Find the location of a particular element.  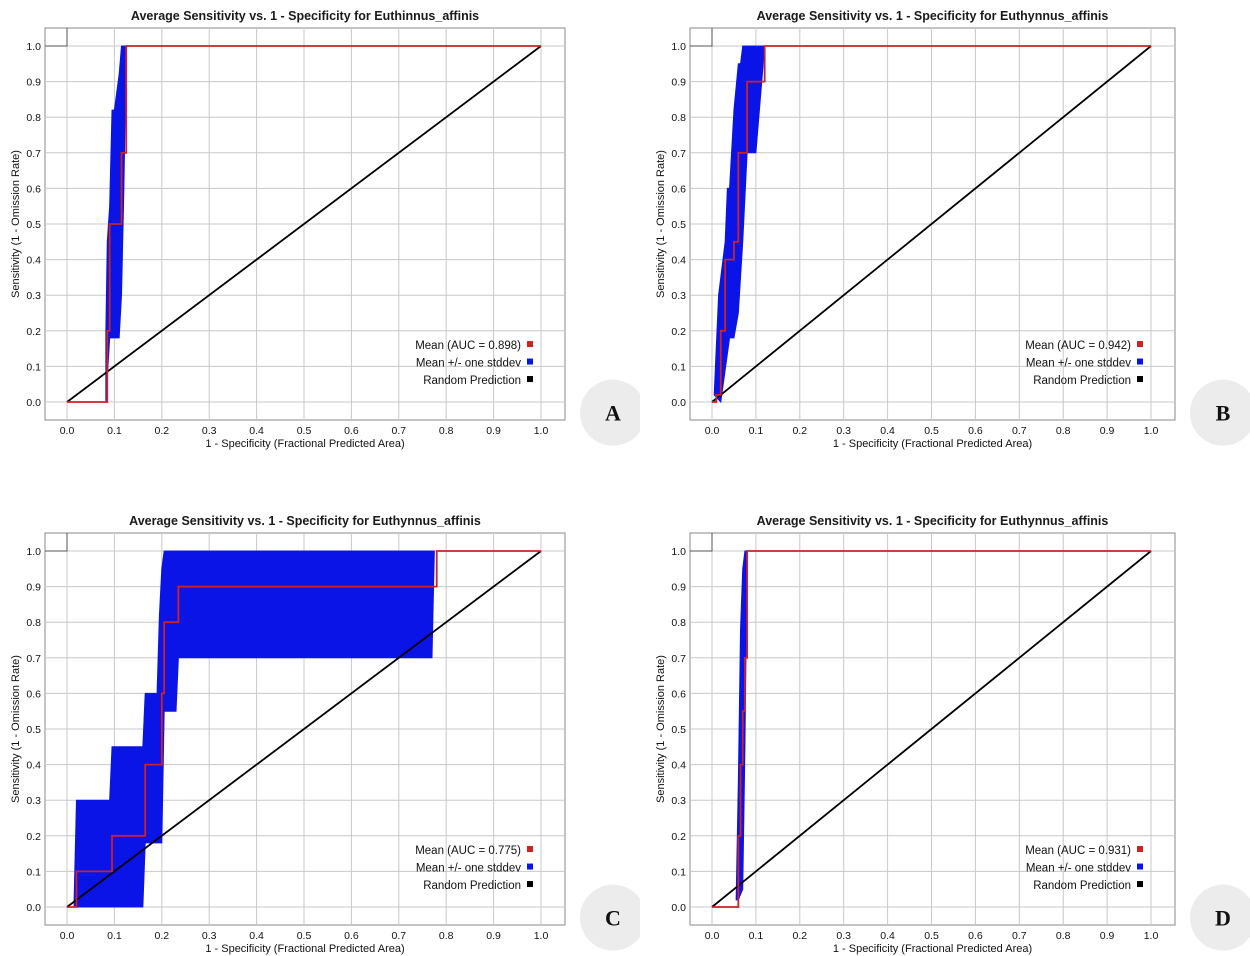

panel-letter: C is located at coordinates (613, 918).